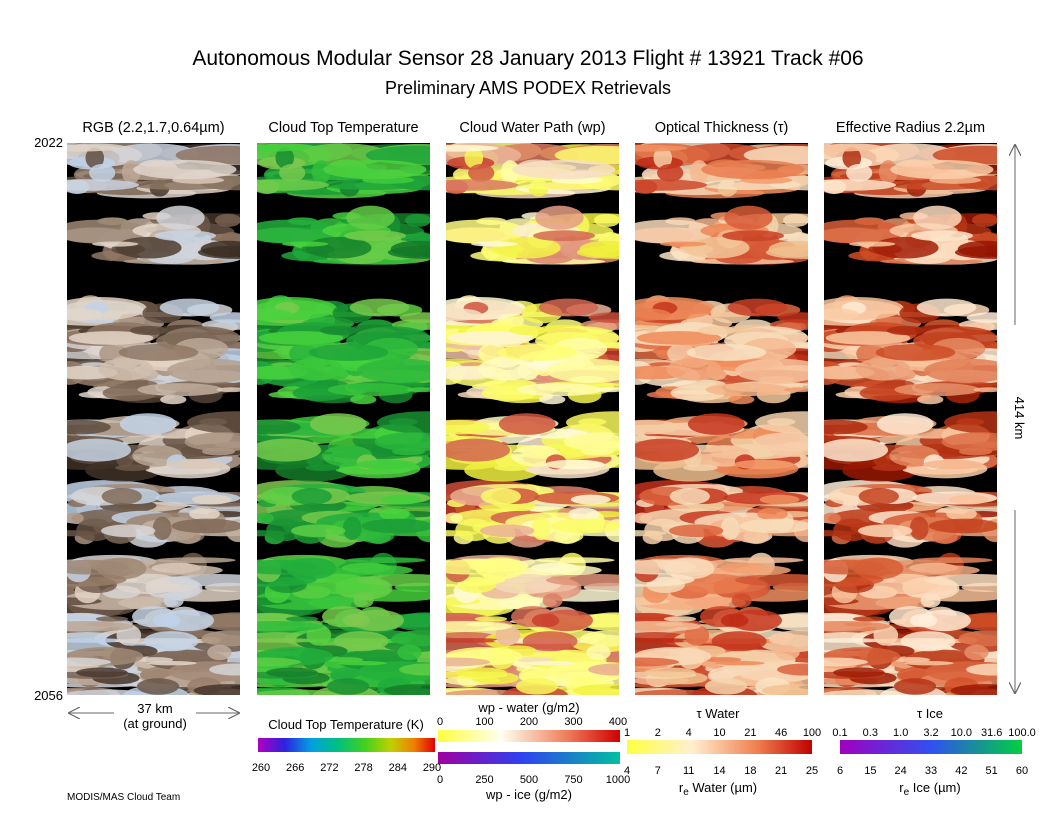 The height and width of the screenshot is (816, 1056). I want to click on colorbar-tick-label: 284, so click(398, 768).